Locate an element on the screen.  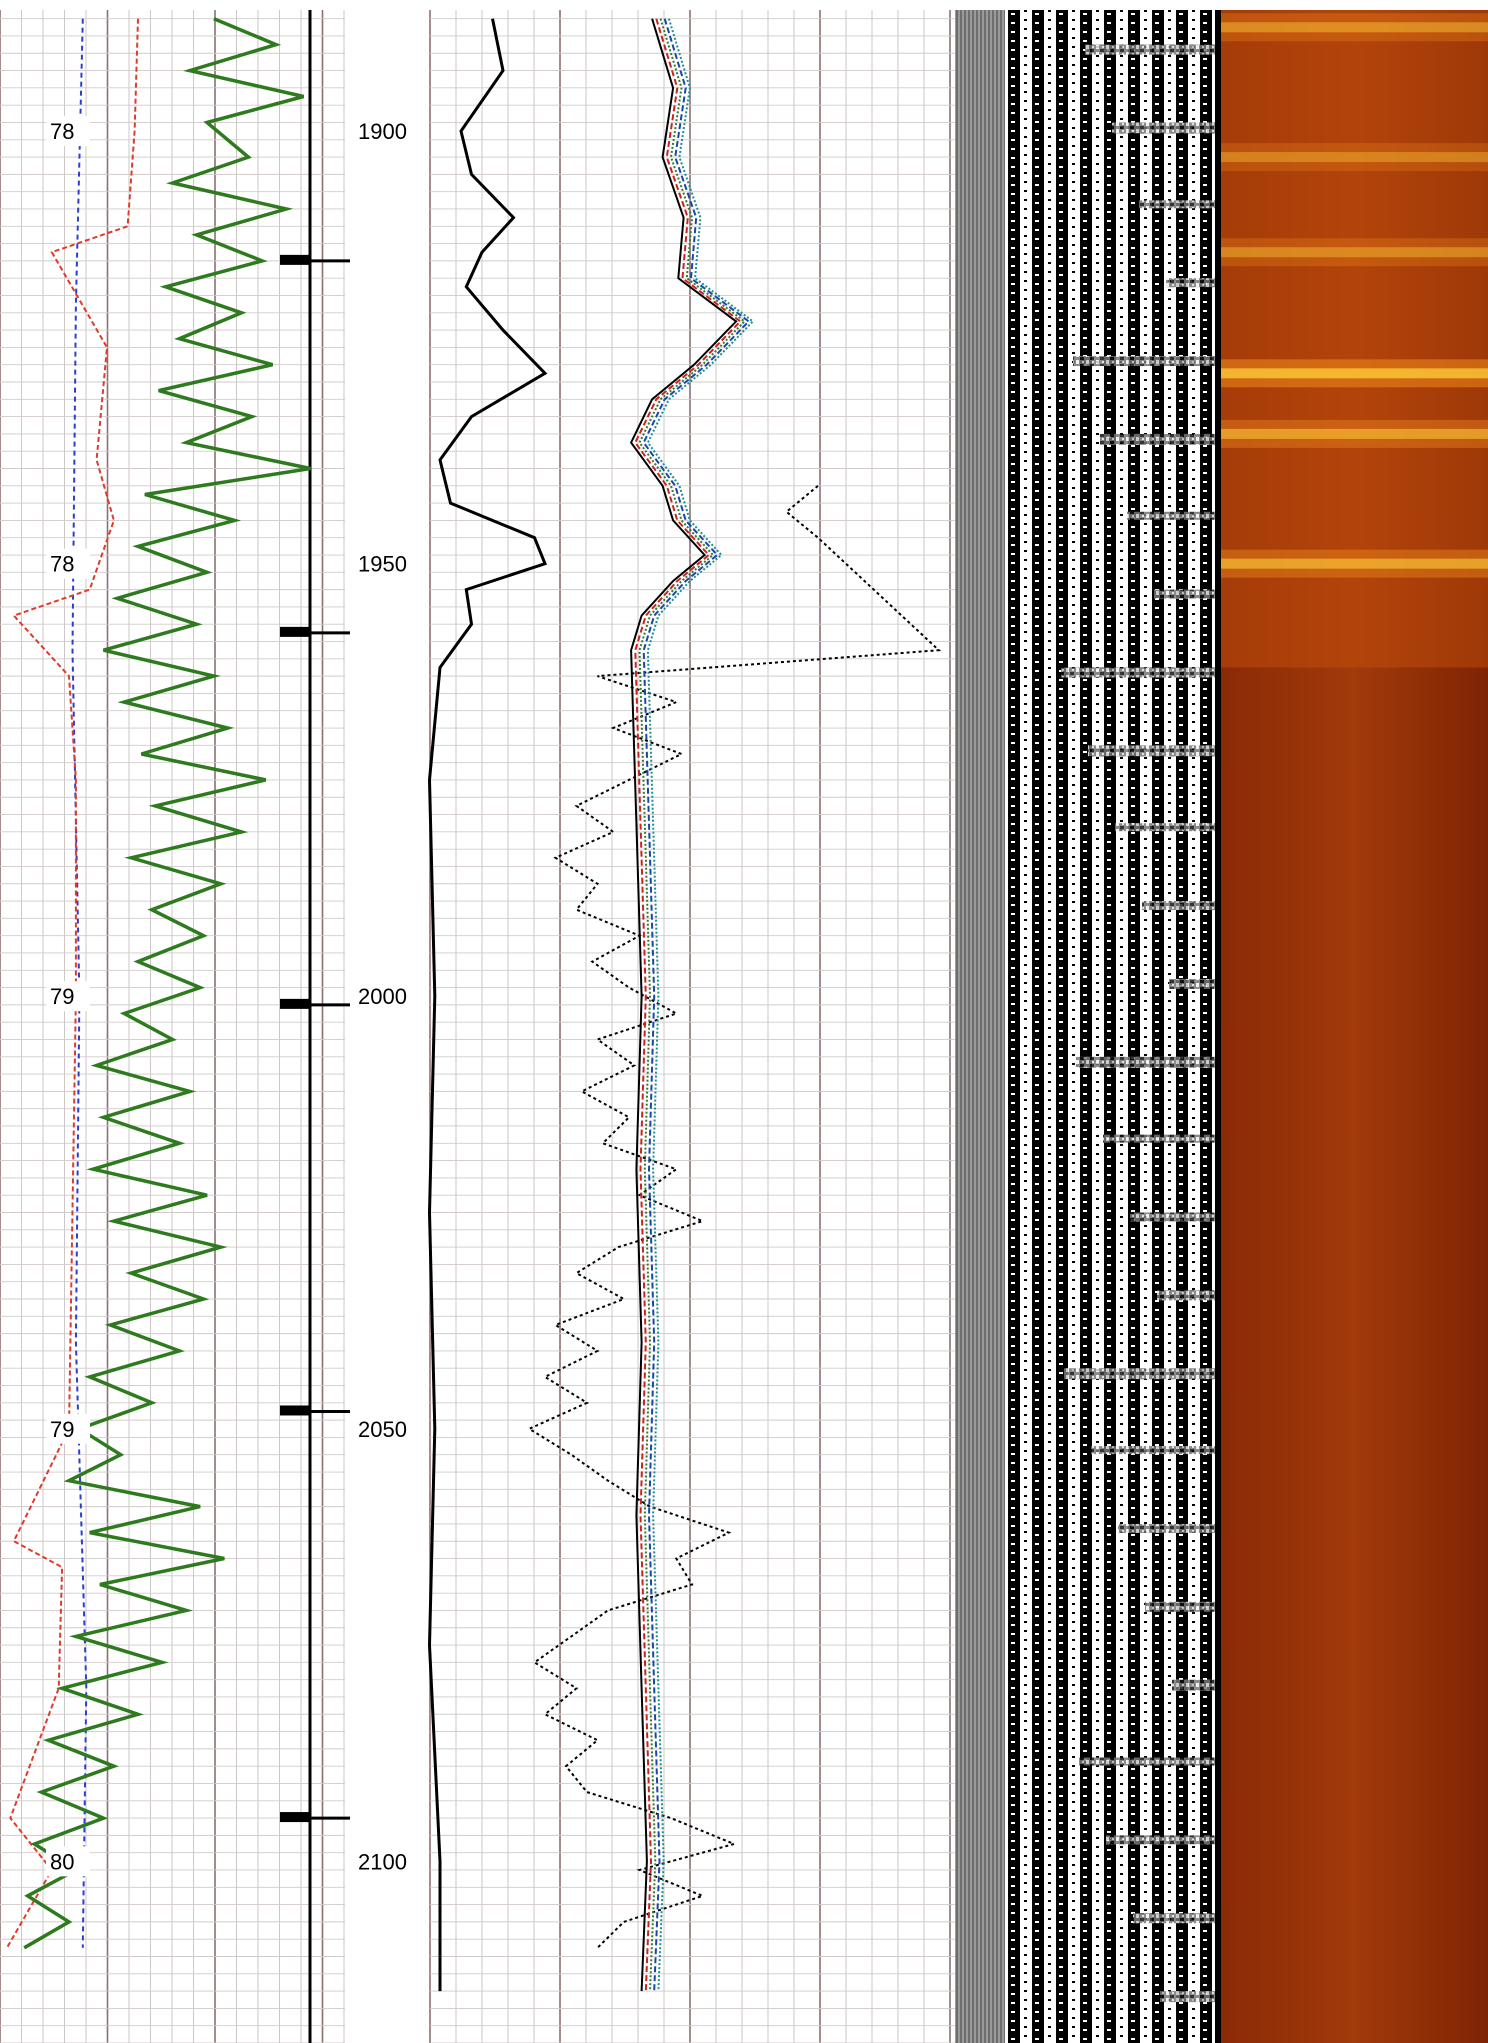
curve-black-solid is located at coordinates (487, 1005).